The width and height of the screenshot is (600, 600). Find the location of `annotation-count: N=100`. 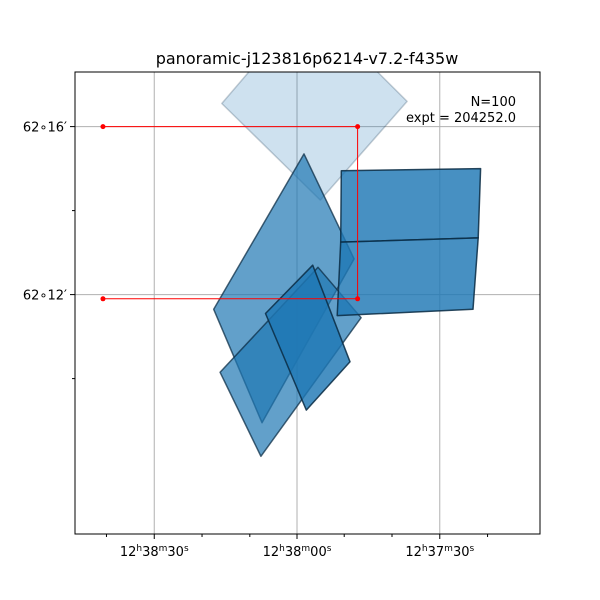

annotation-count: N=100 is located at coordinates (493, 102).